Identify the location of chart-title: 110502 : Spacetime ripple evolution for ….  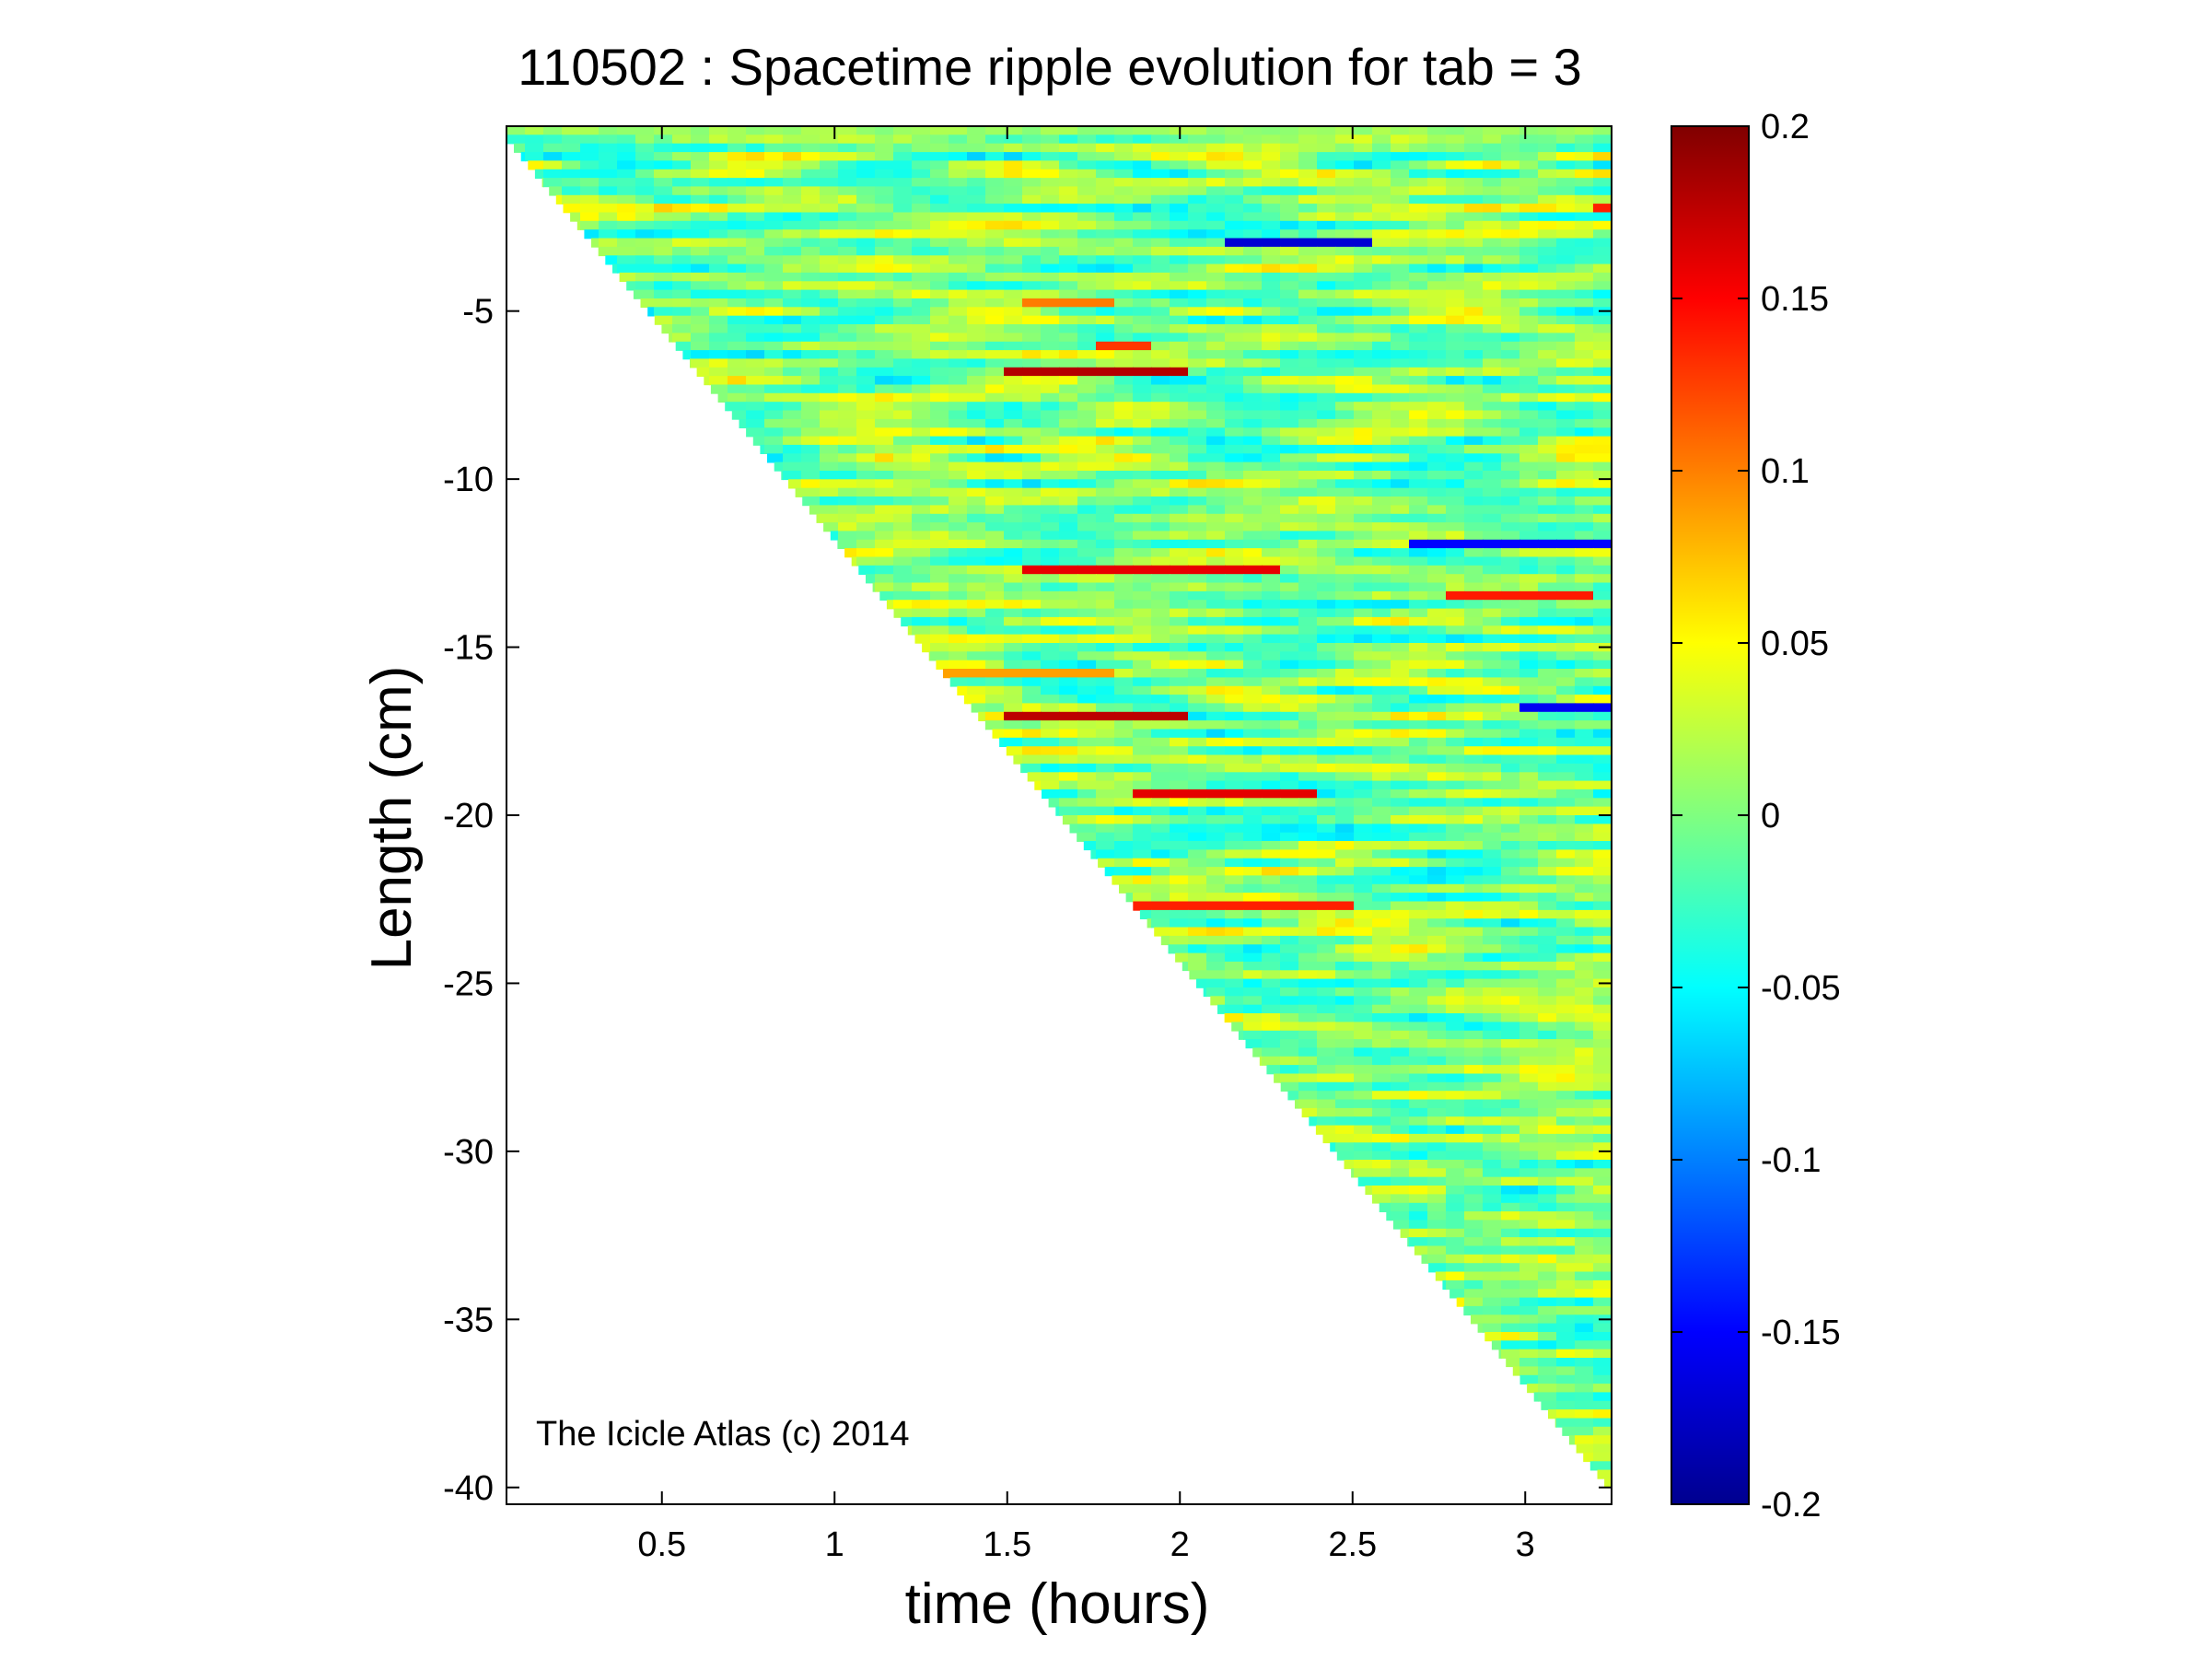
(1050, 67).